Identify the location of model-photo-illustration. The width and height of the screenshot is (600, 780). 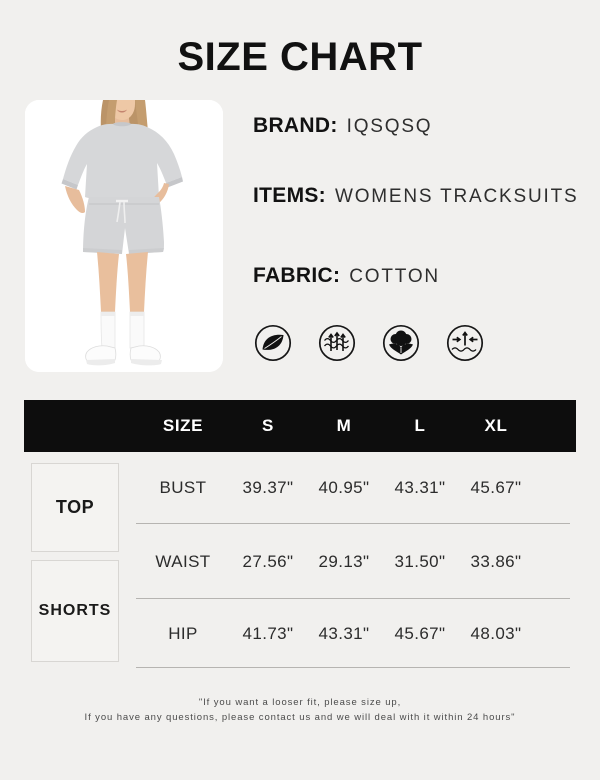
(124, 236).